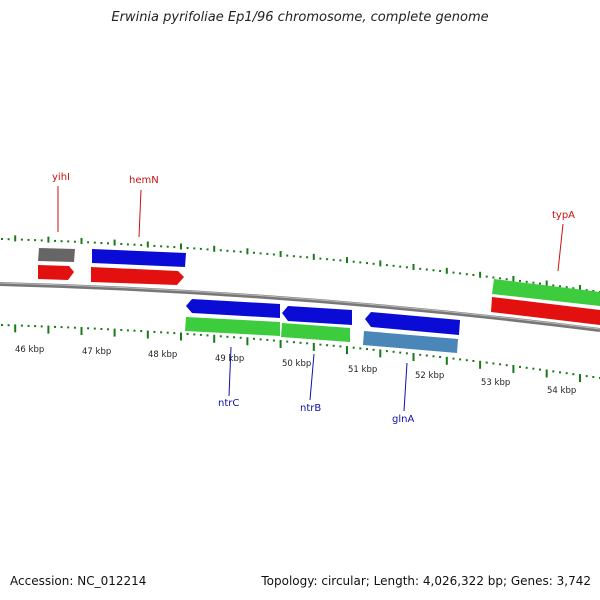  What do you see at coordinates (317, 315) in the screenshot?
I see `ntrB-gene-arrow` at bounding box center [317, 315].